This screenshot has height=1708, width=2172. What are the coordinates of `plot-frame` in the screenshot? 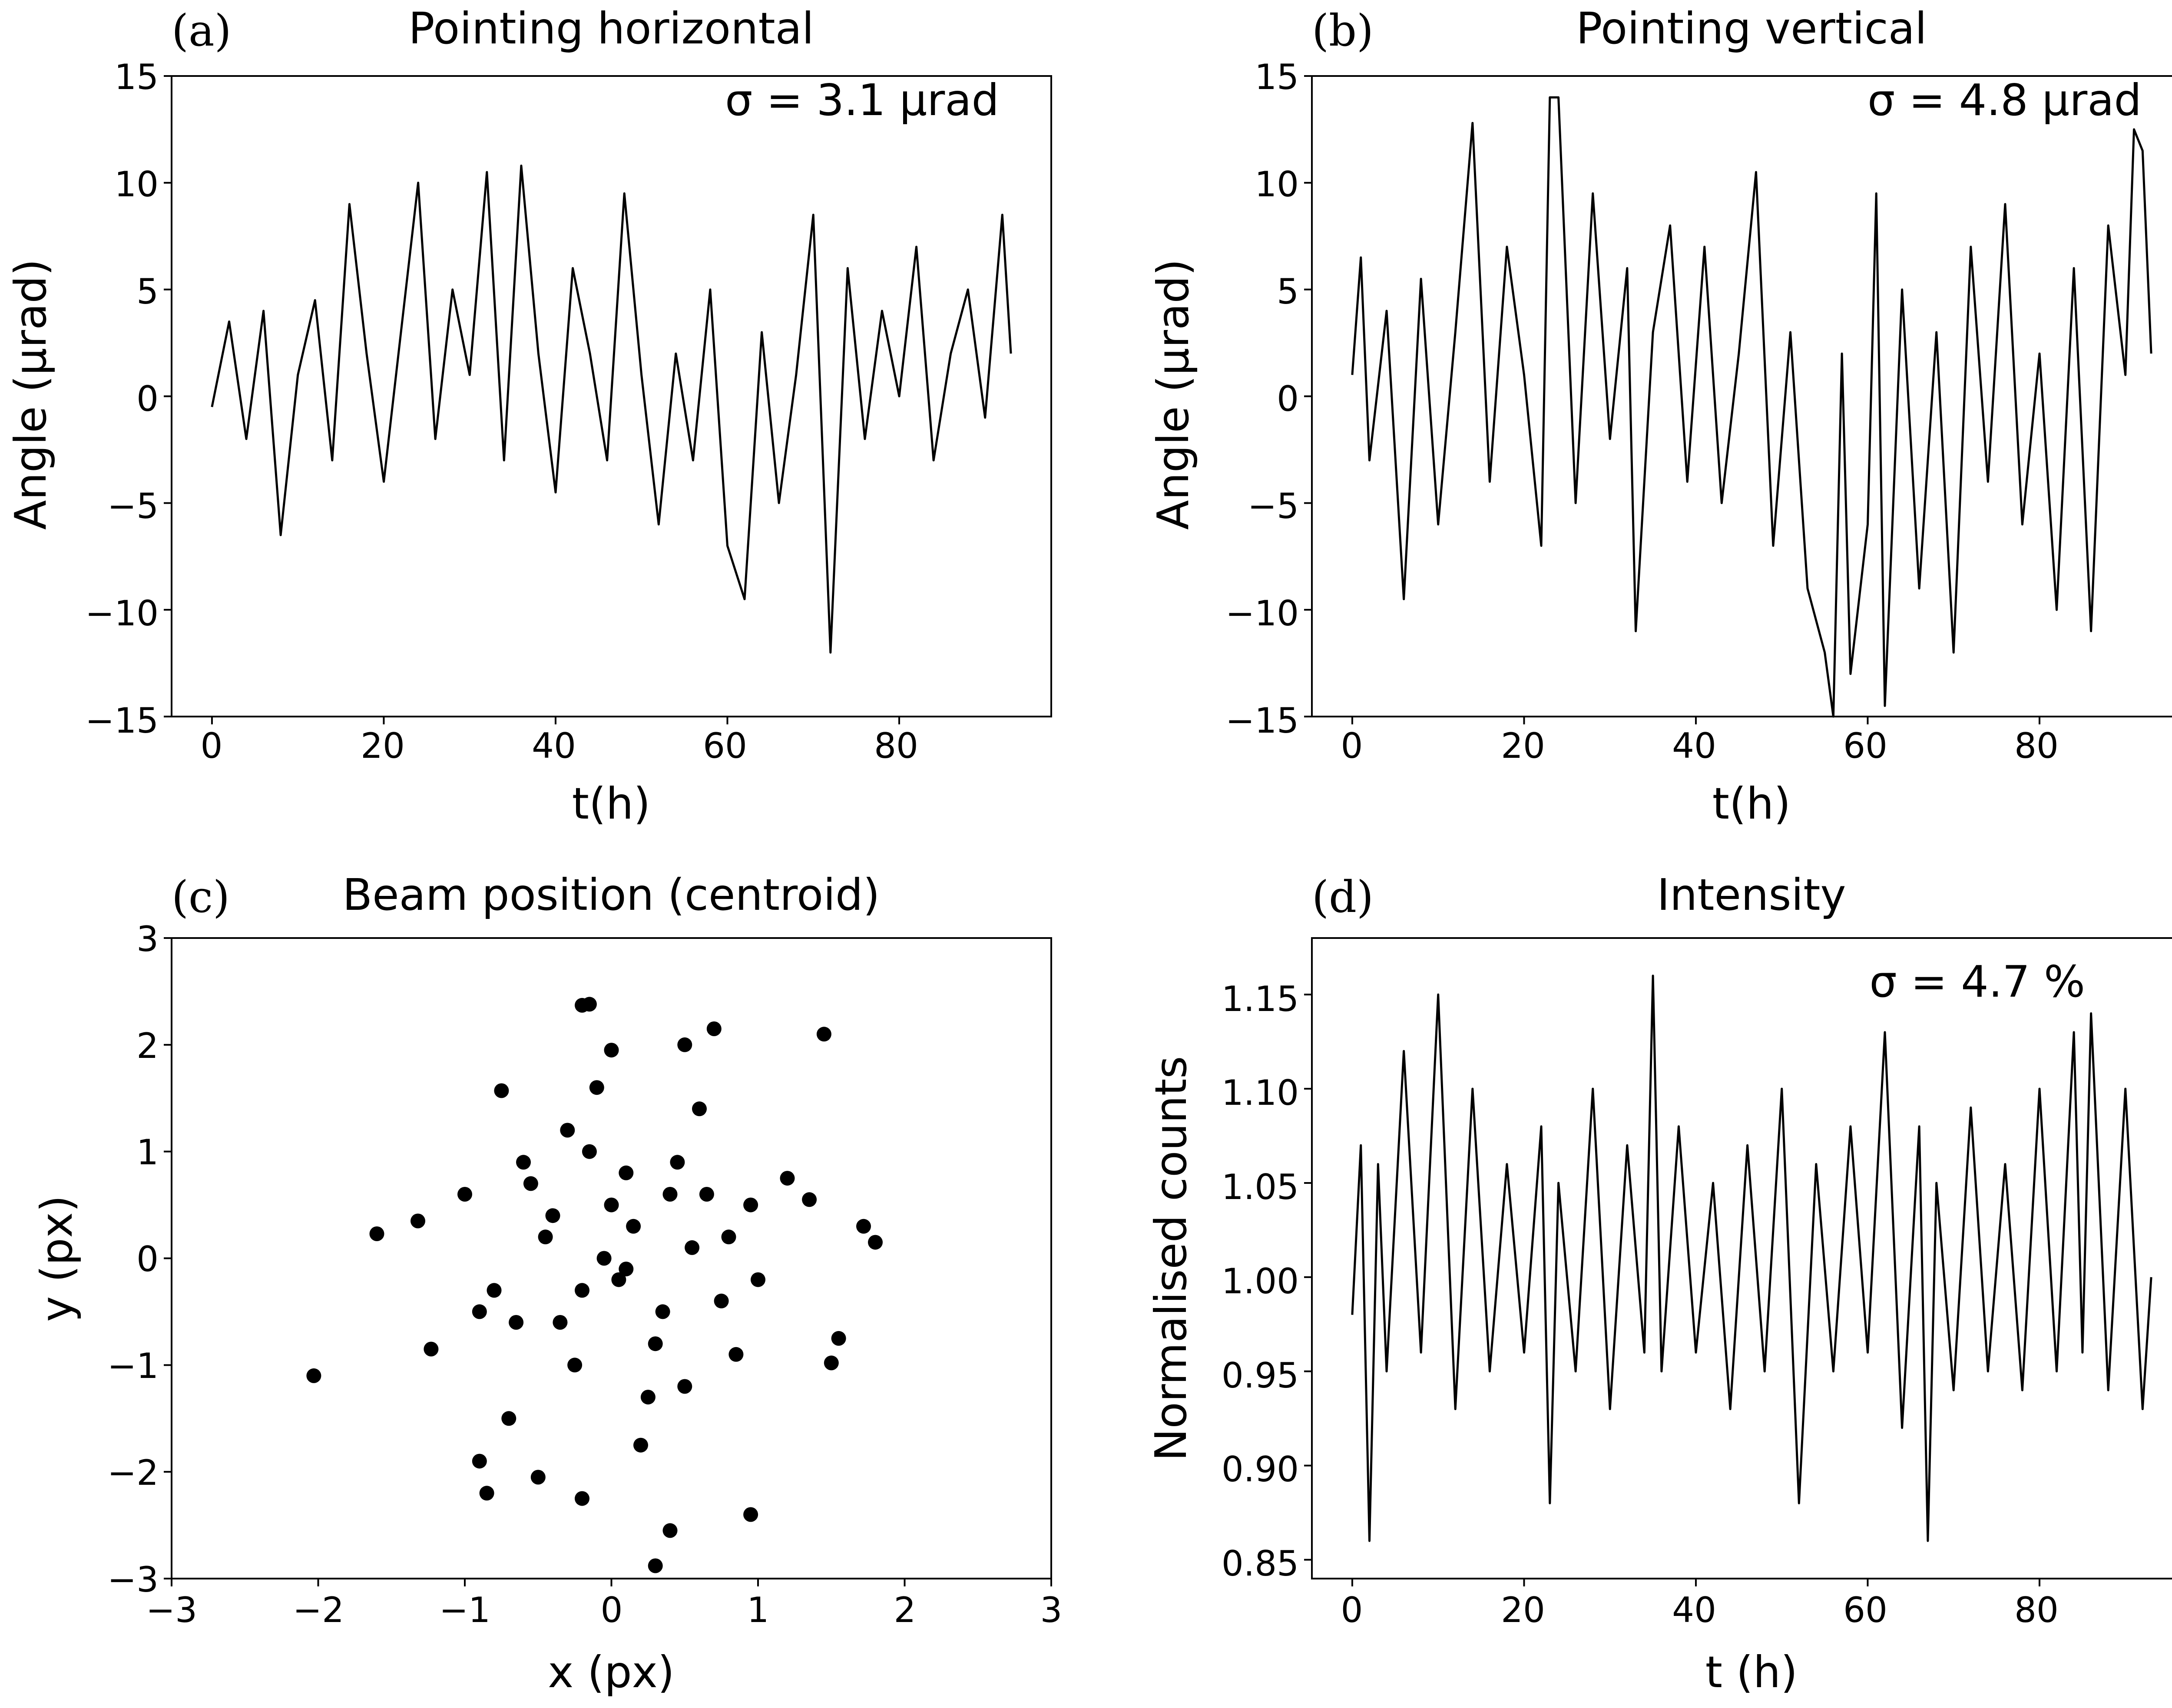 It's located at (1742, 1258).